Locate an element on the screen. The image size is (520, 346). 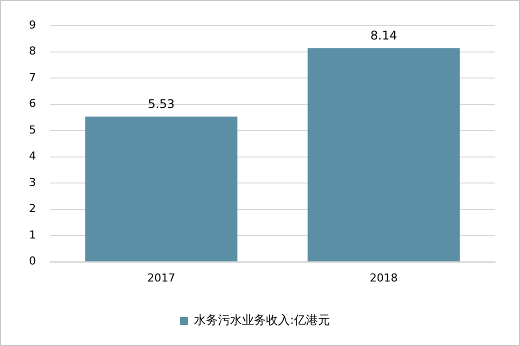
y-tick-label: 4 is located at coordinates (32, 156).